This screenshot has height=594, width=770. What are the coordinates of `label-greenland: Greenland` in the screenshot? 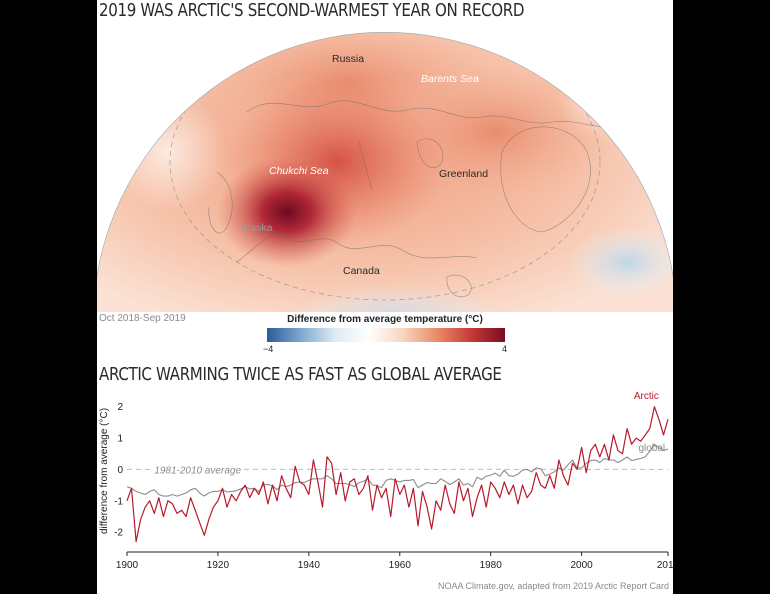 It's located at (463, 174).